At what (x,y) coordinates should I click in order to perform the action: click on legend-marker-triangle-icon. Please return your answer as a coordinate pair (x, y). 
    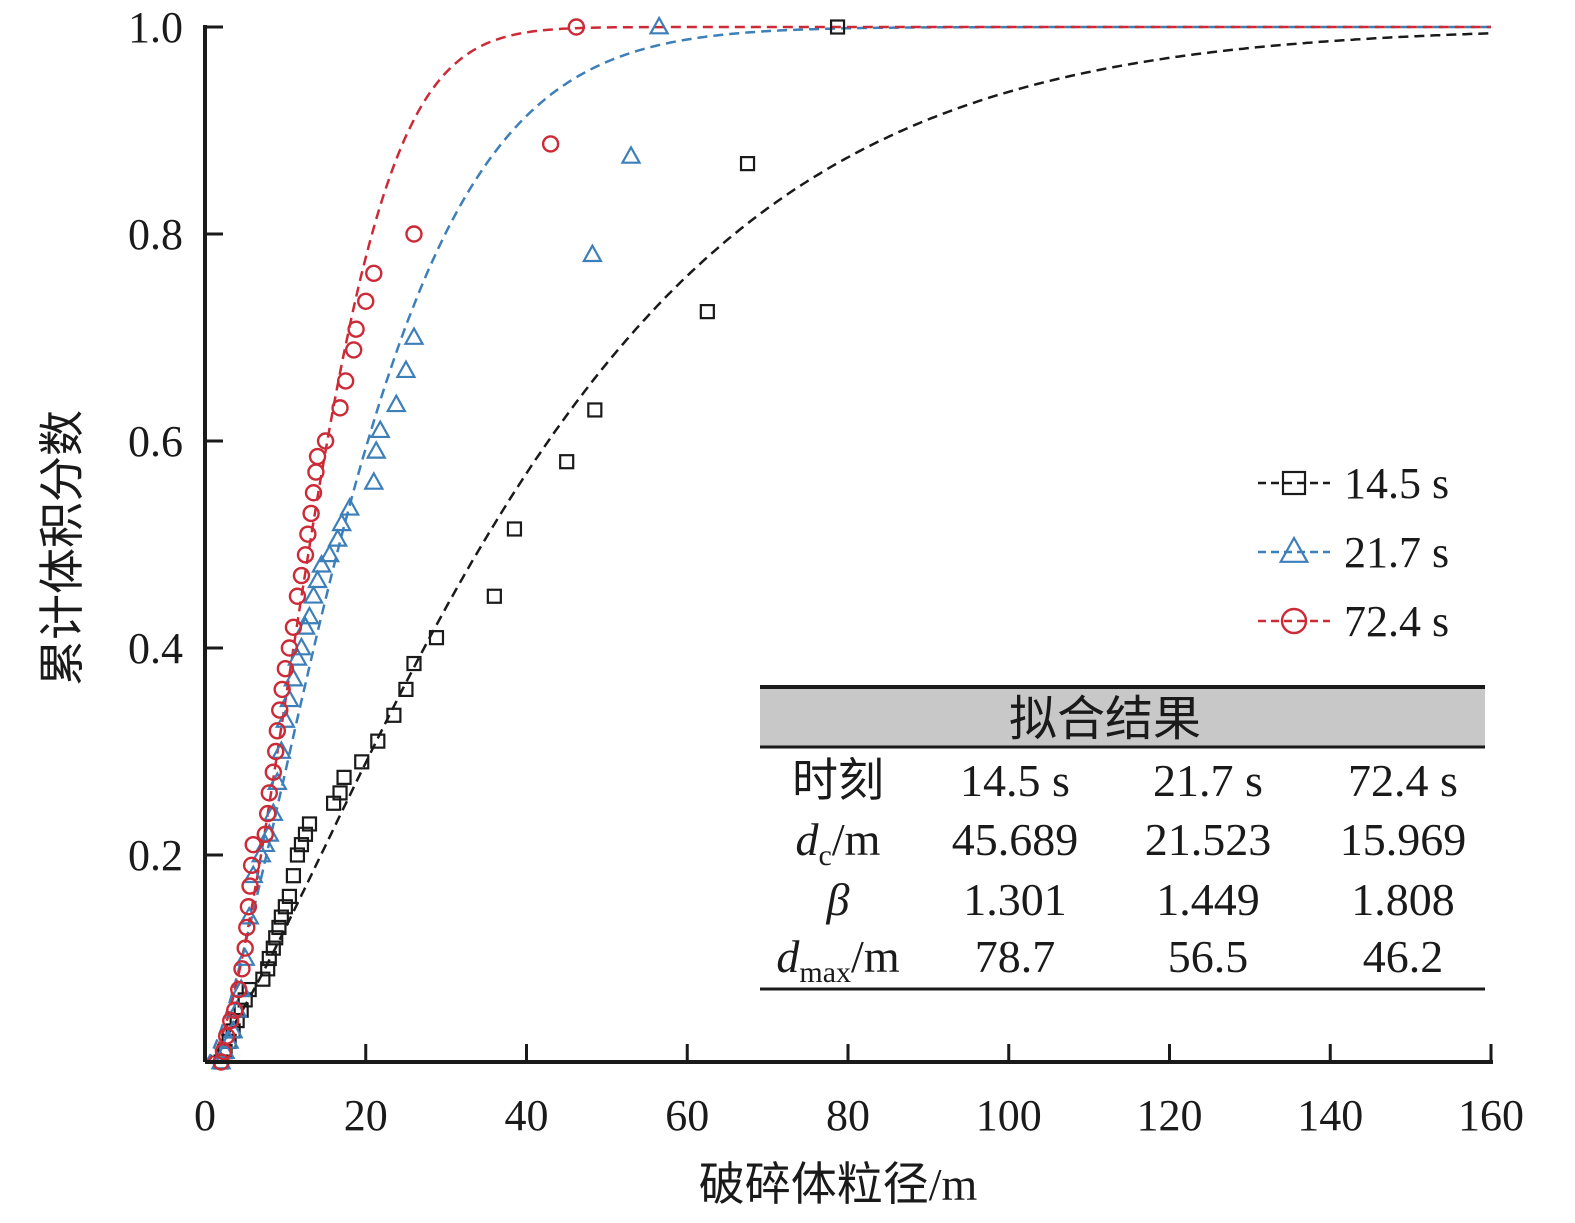
    Looking at the image, I should click on (1294, 549).